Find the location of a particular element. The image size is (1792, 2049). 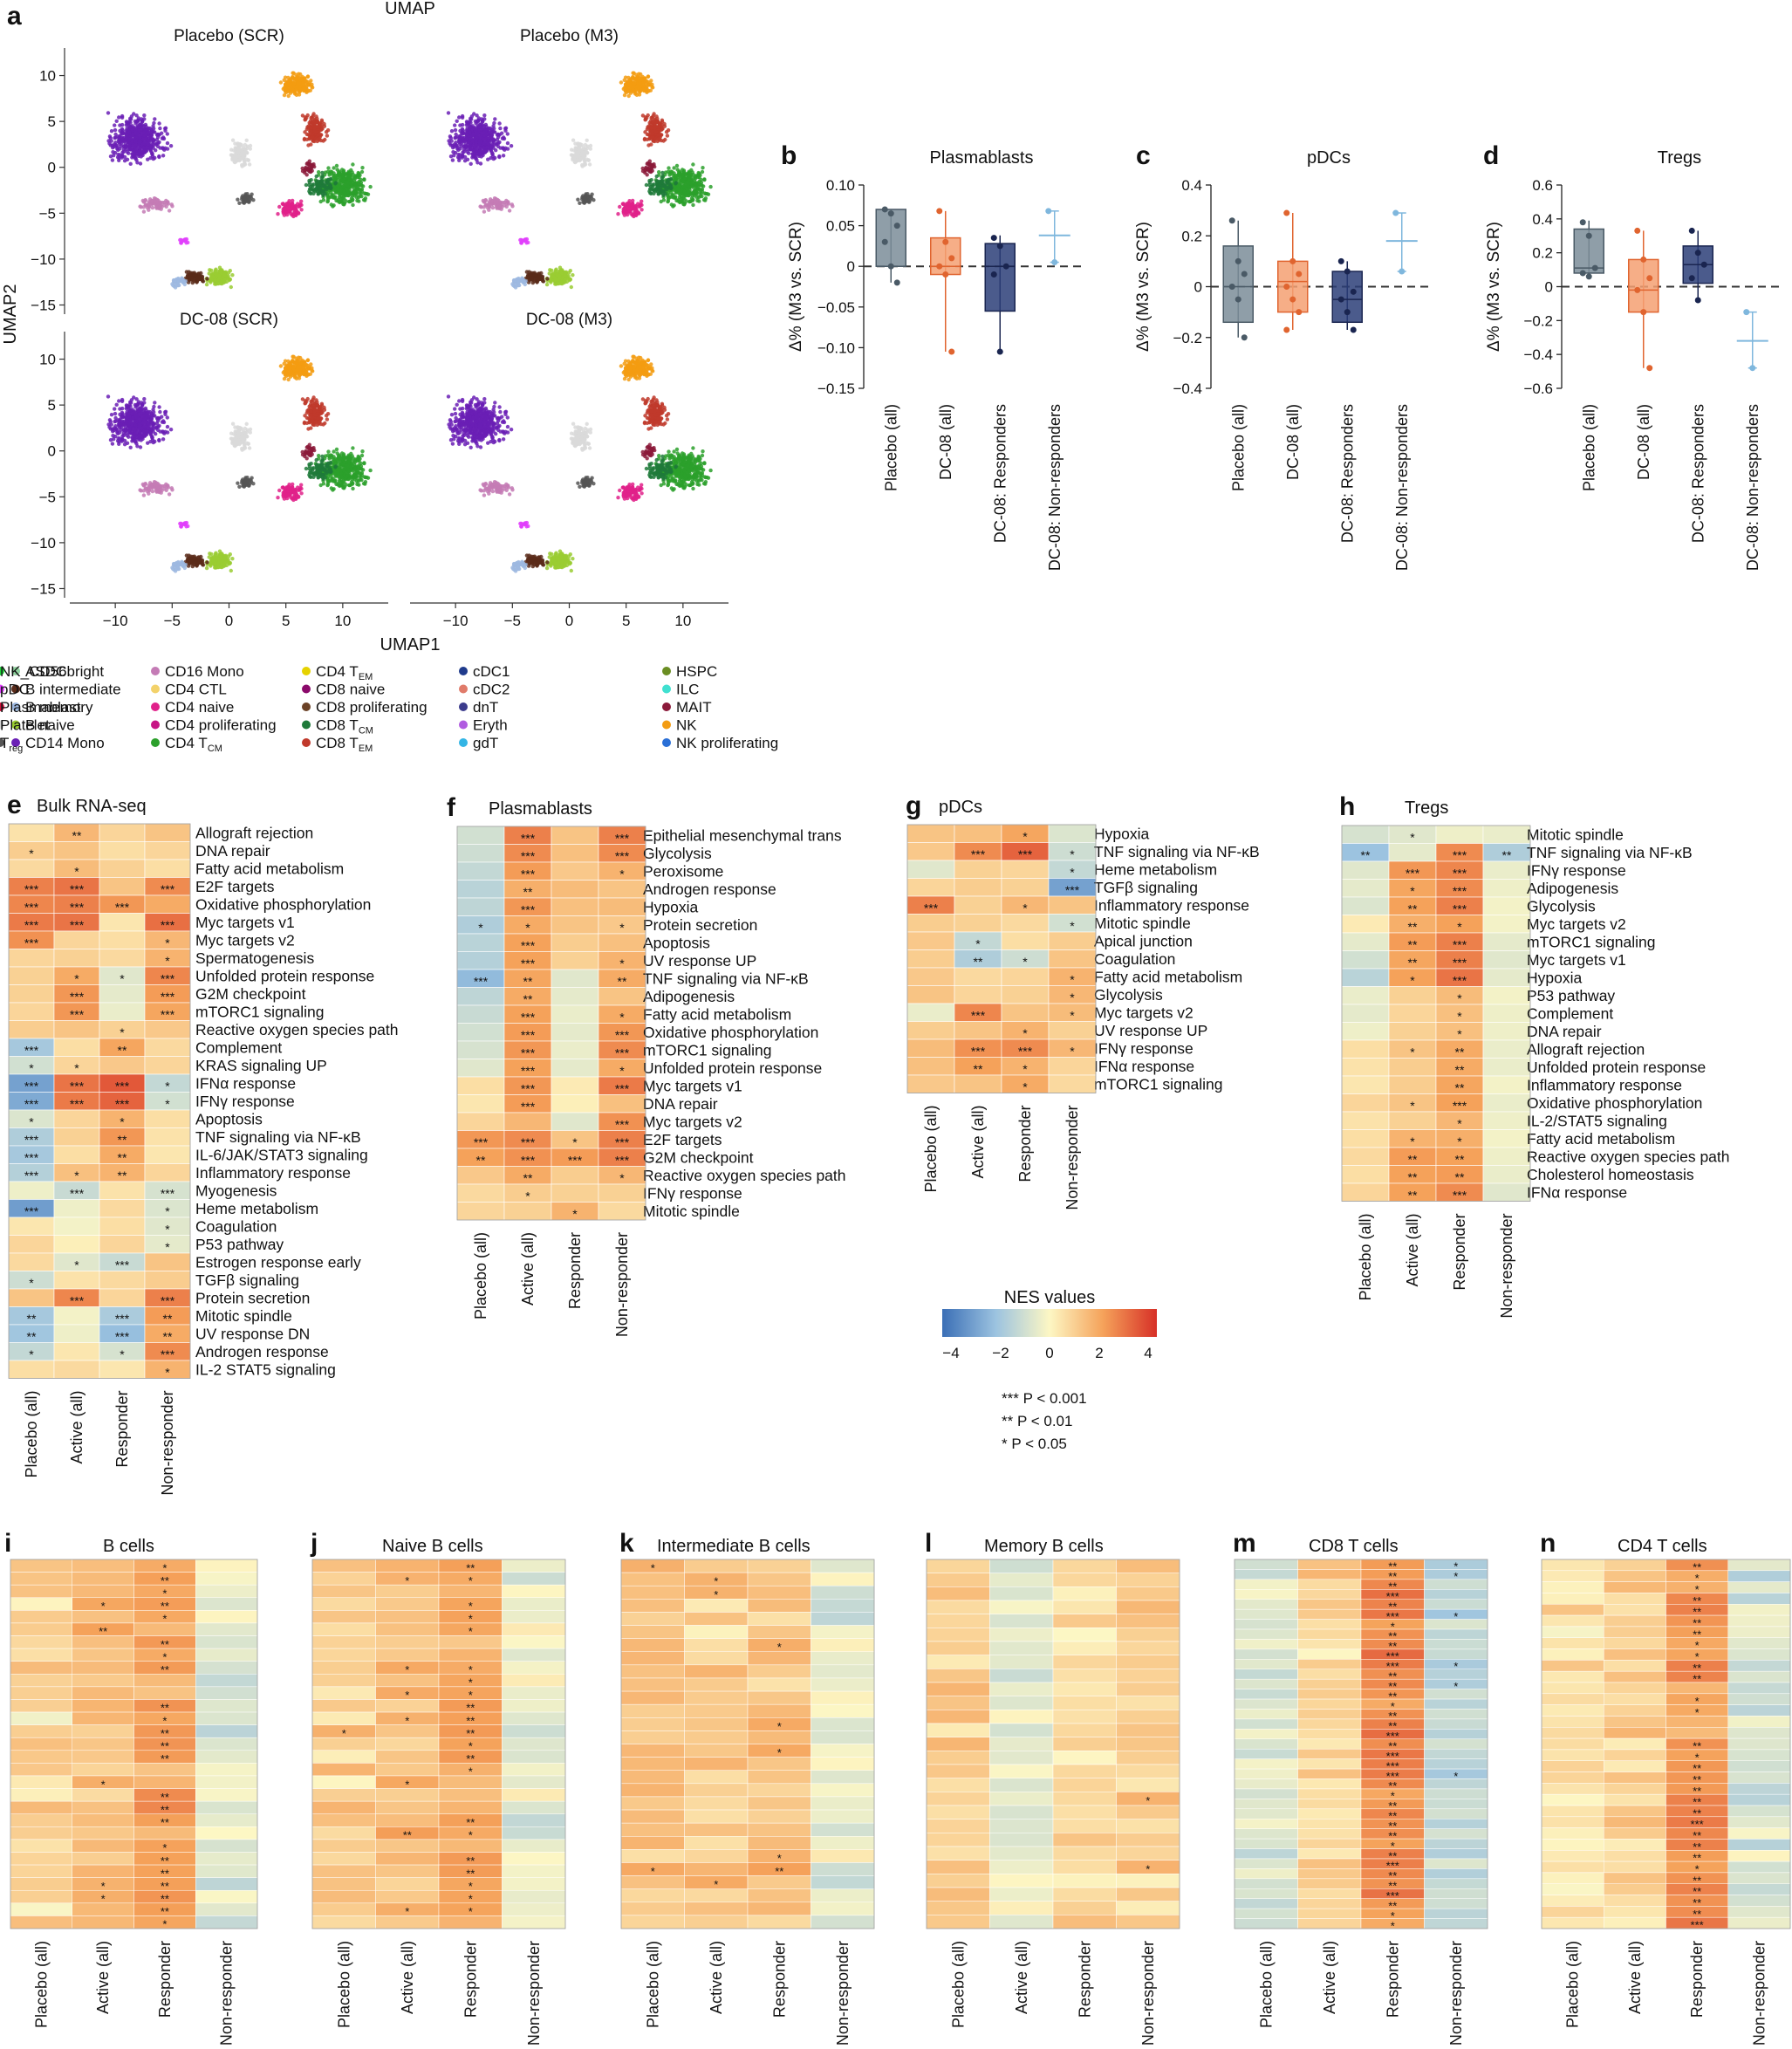

row-label: Complement is located at coordinates (239, 1047).